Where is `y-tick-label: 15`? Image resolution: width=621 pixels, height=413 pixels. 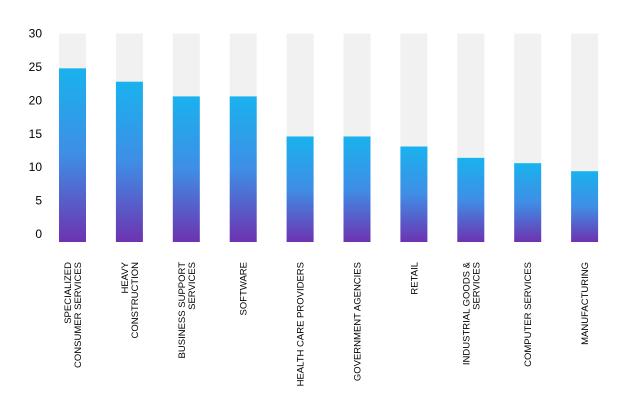
y-tick-label: 15 is located at coordinates (36, 134).